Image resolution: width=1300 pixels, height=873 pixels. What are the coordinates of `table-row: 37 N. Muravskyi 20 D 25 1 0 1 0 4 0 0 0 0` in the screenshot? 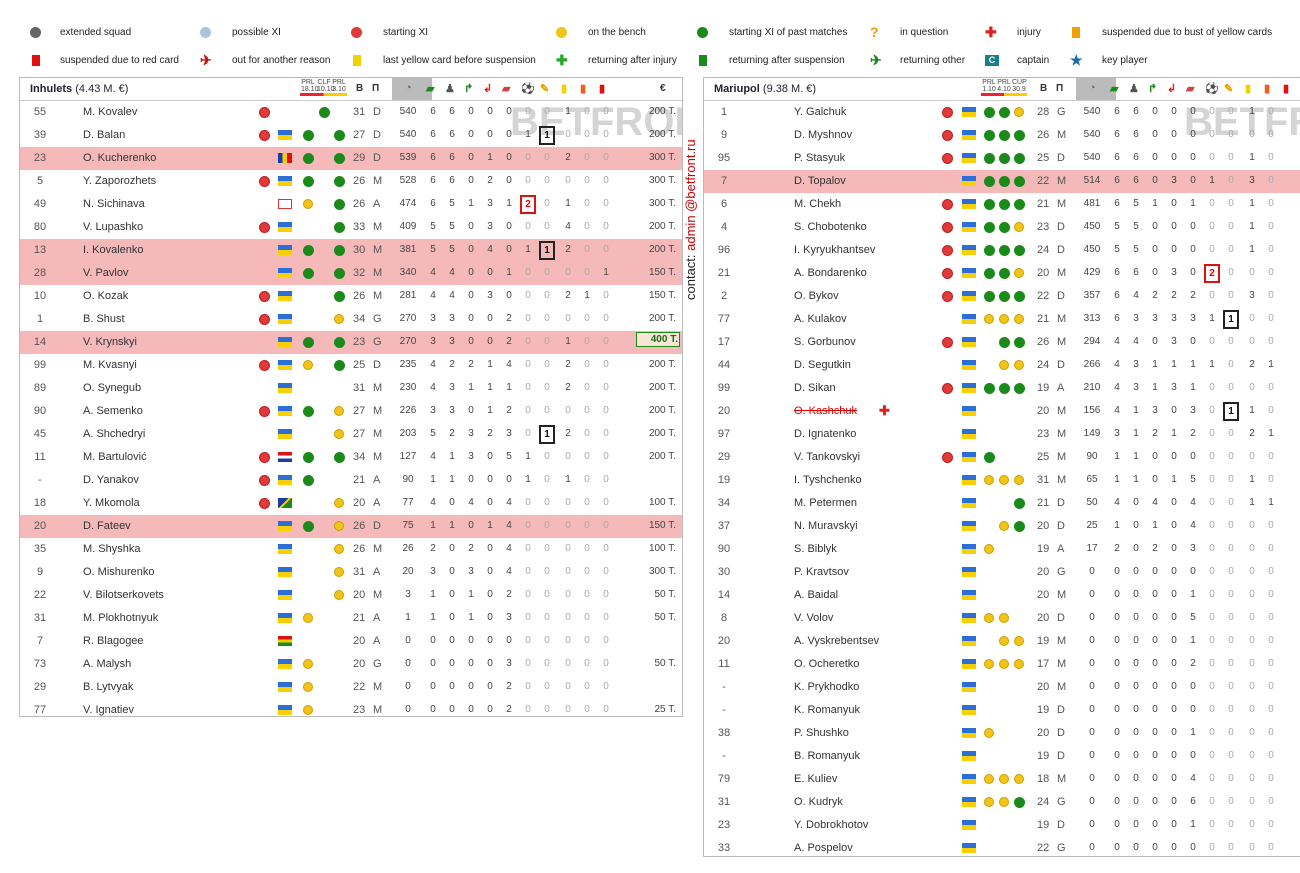 It's located at (1002, 526).